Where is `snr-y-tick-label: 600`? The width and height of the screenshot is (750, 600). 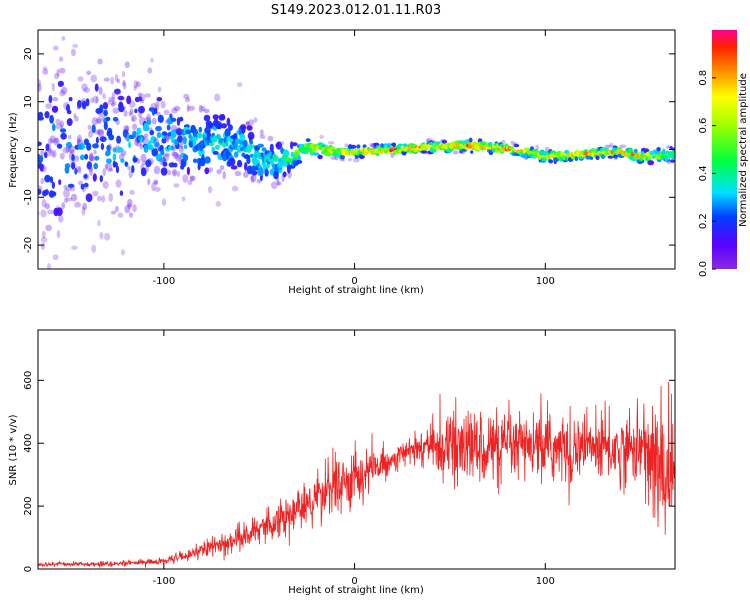
snr-y-tick-label: 600 is located at coordinates (28, 380).